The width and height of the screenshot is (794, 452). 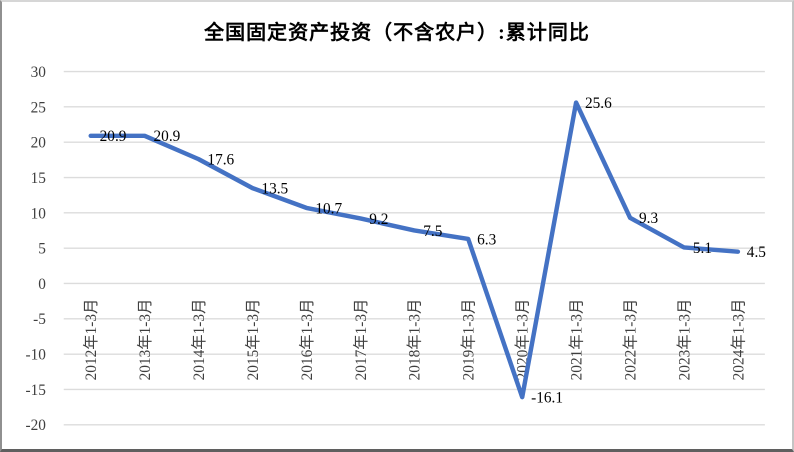 What do you see at coordinates (631, 340) in the screenshot?
I see `x-axis-tick-label: 2022年1-3月` at bounding box center [631, 340].